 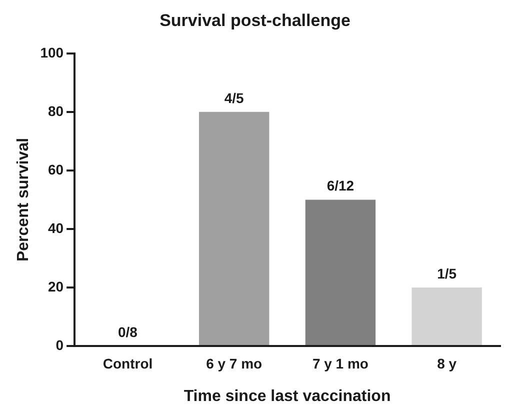 I want to click on y-tick-label: 0, so click(x=60, y=344).